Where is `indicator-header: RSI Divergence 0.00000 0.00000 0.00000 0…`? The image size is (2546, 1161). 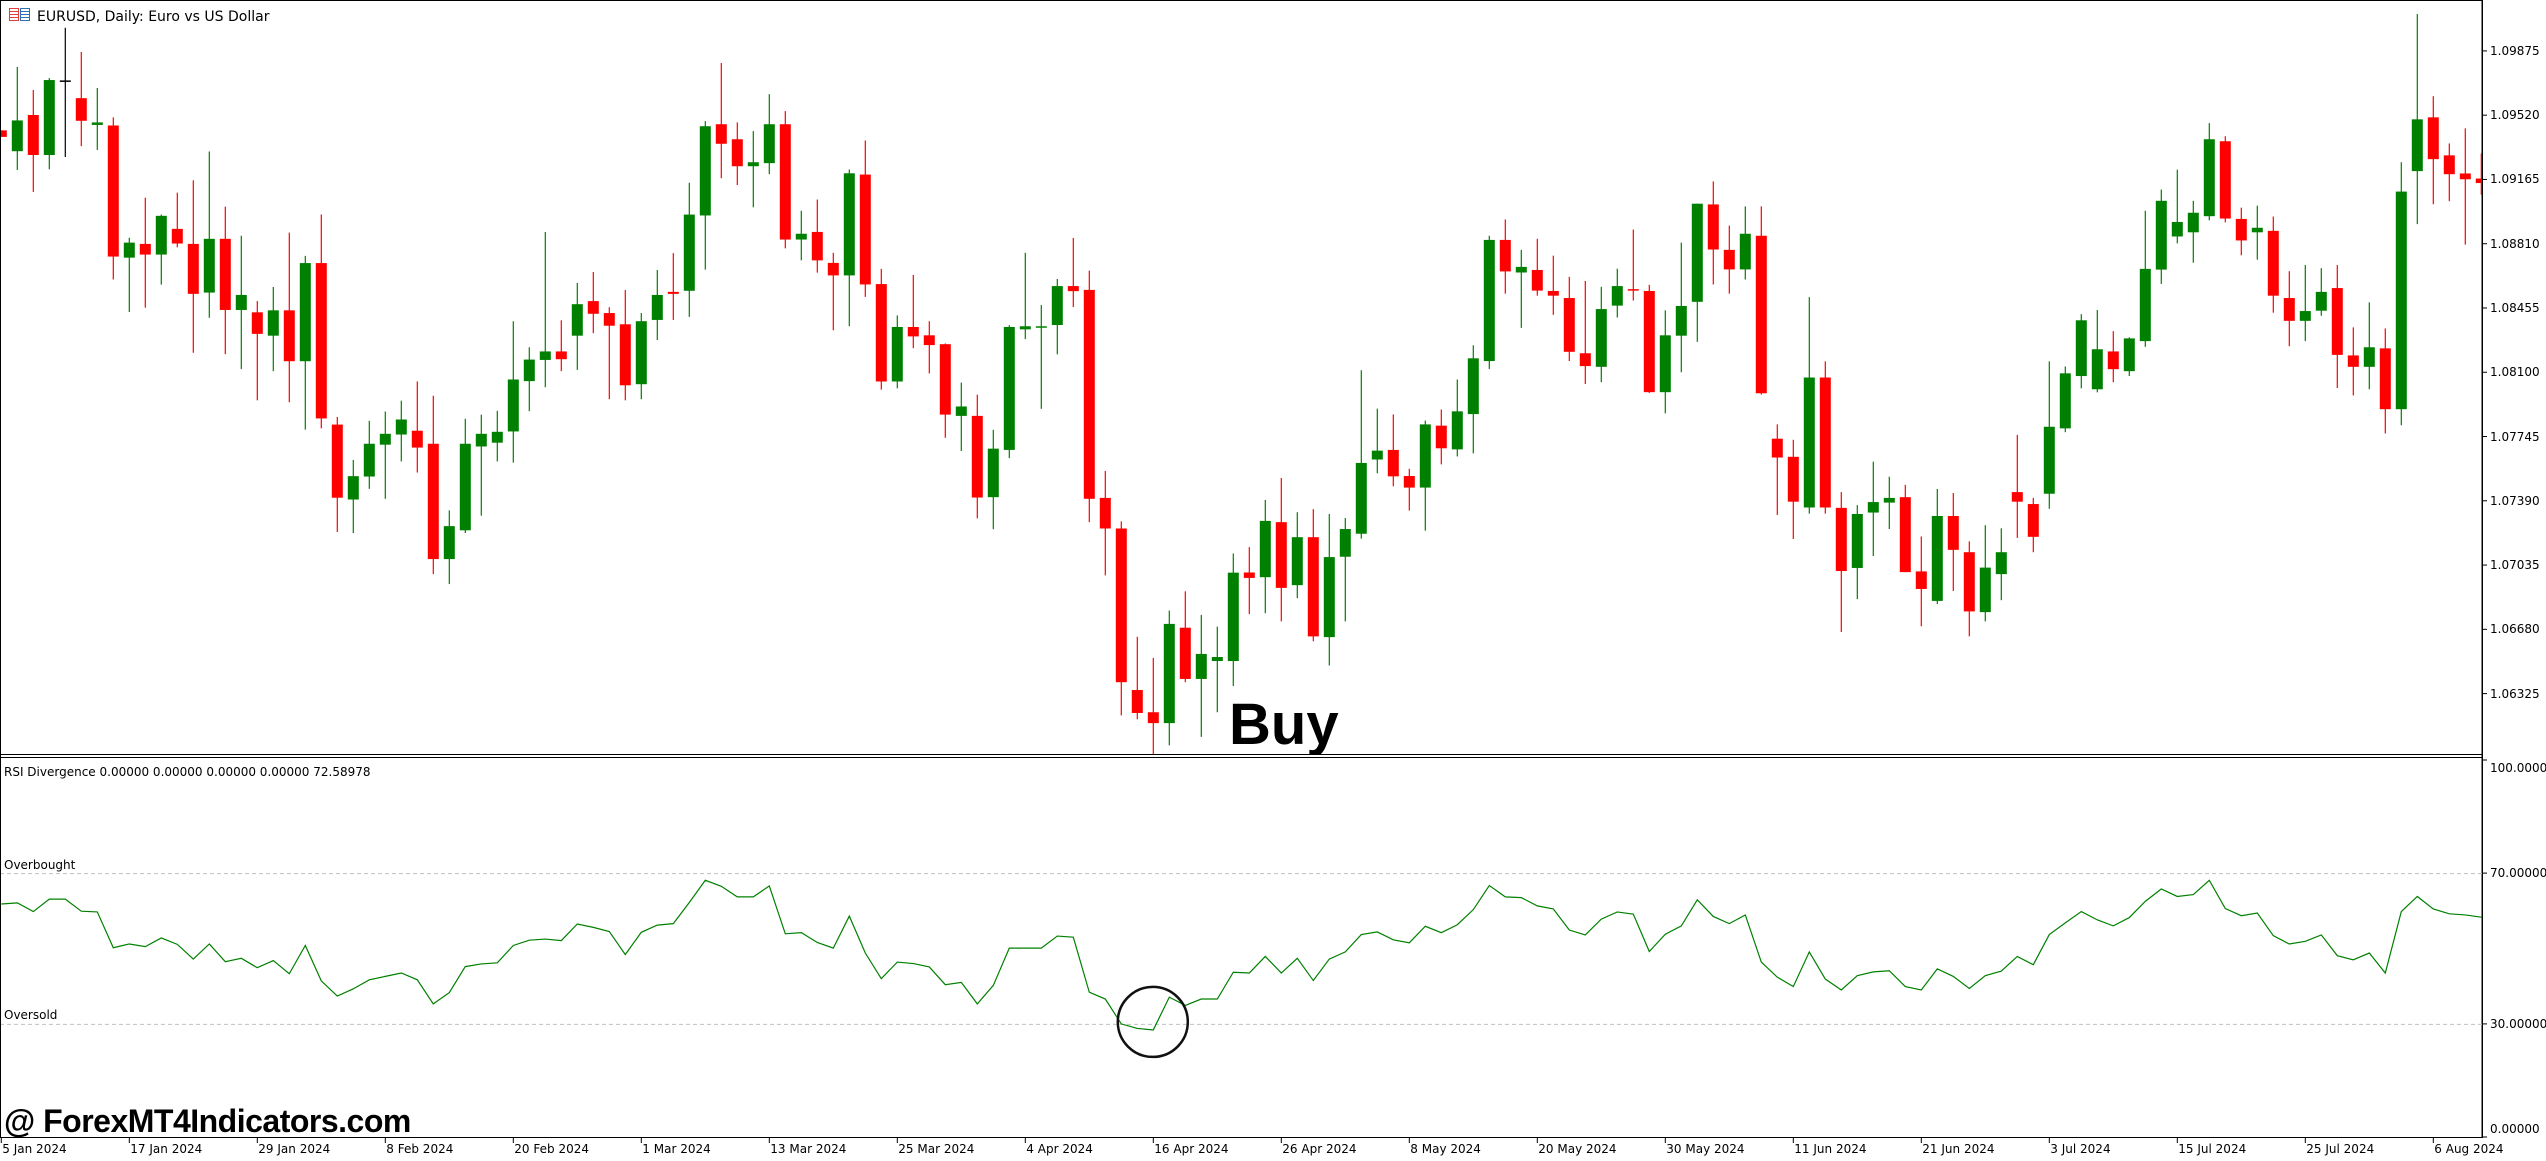
indicator-header: RSI Divergence 0.00000 0.00000 0.00000 0… is located at coordinates (187, 772).